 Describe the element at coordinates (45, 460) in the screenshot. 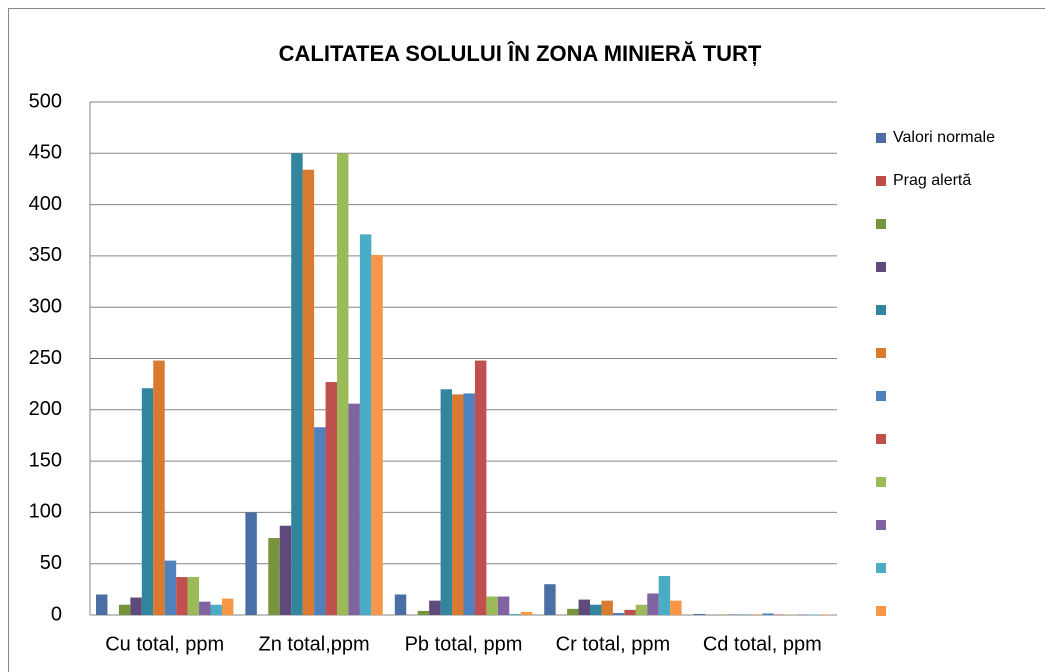

I see `y-tick-label: 150` at that location.